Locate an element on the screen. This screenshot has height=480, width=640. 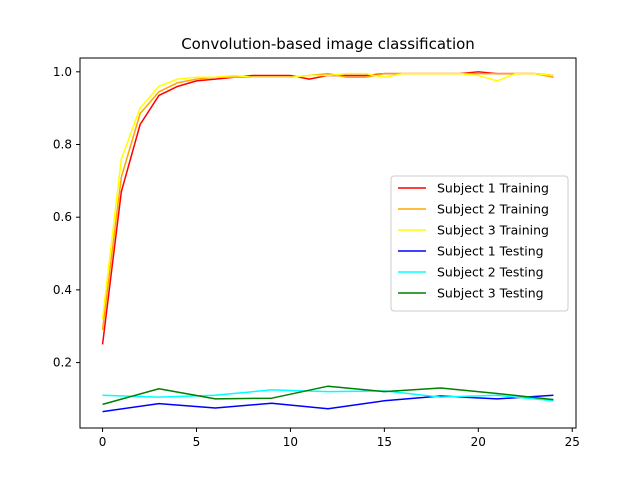
legend-label: Subject 3 Training is located at coordinates (493, 230).